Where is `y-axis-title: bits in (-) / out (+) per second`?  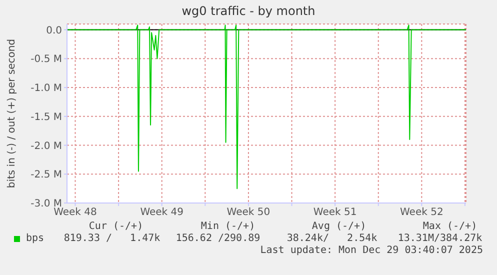
y-axis-title: bits in (-) / out (+) per second is located at coordinates (12, 113).